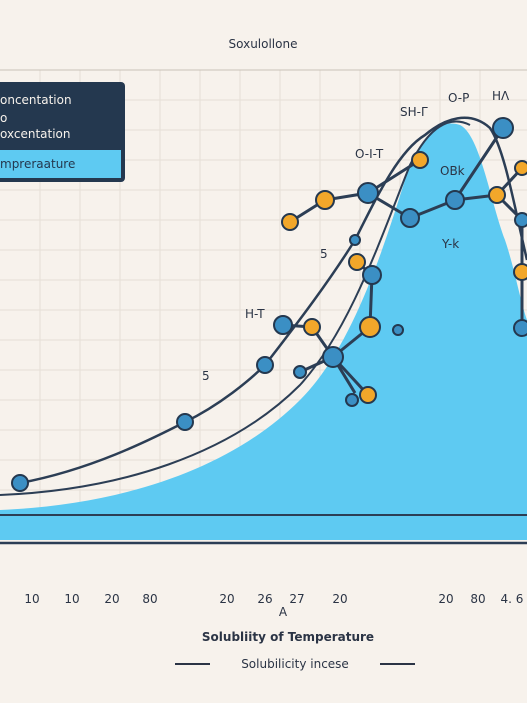 The image size is (527, 703). I want to click on annotation: H-T, so click(255, 314).